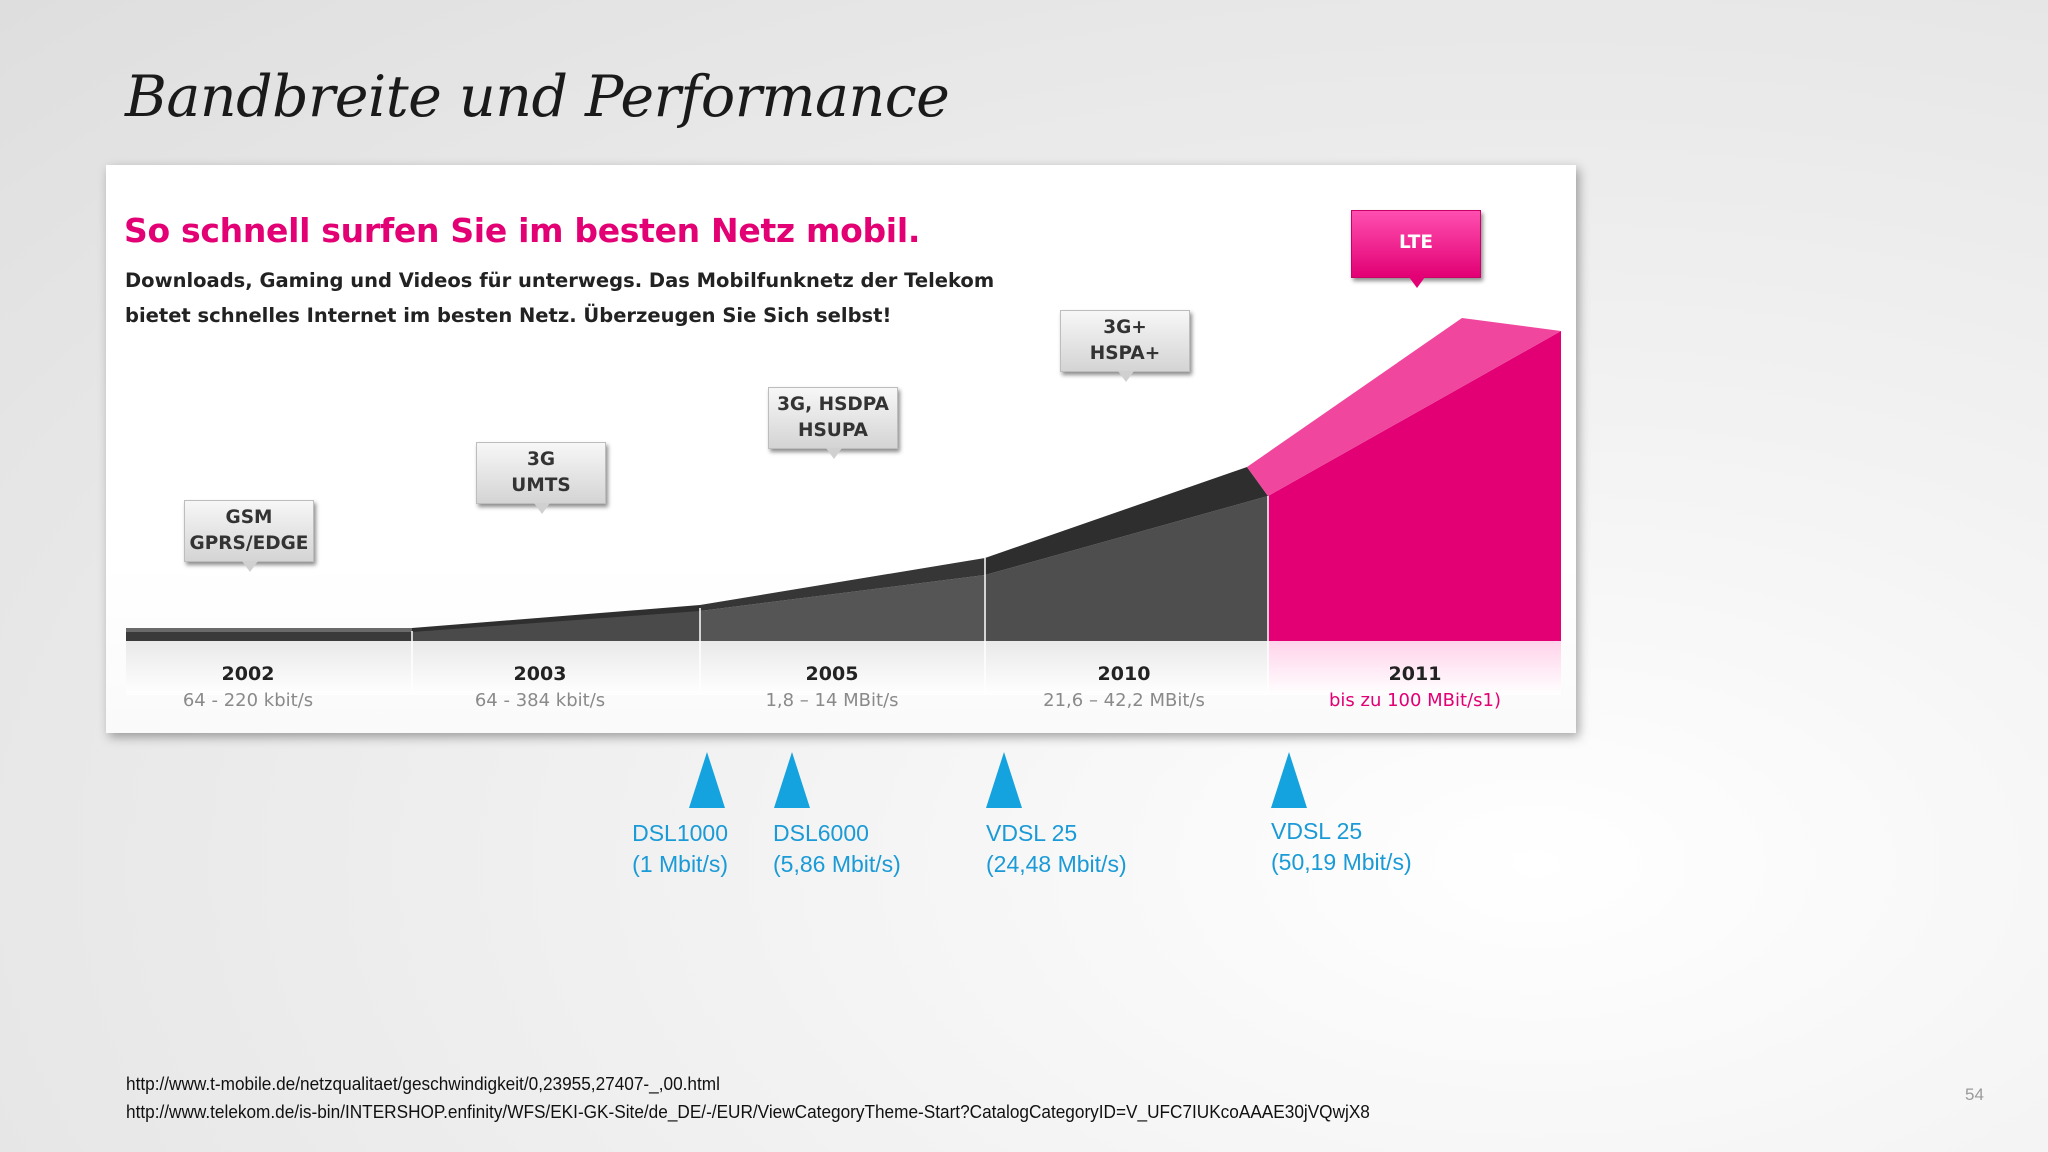 The width and height of the screenshot is (2048, 1152). I want to click on tech-box-gsm: GSM GPRS/EDGE, so click(249, 536).